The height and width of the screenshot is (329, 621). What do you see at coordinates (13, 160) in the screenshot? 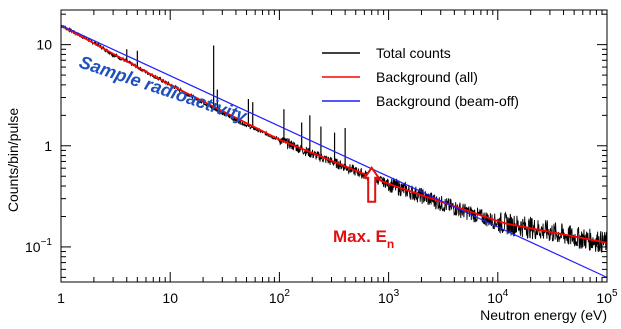
I see `y-axis-title: Counts/bin/pulse` at bounding box center [13, 160].